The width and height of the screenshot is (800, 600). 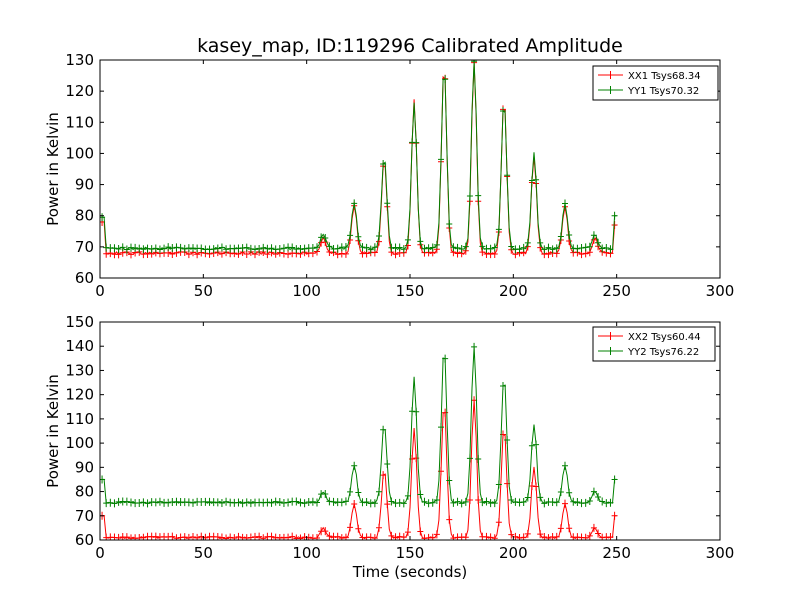 What do you see at coordinates (84, 185) in the screenshot?
I see `y-tick-label: 90` at bounding box center [84, 185].